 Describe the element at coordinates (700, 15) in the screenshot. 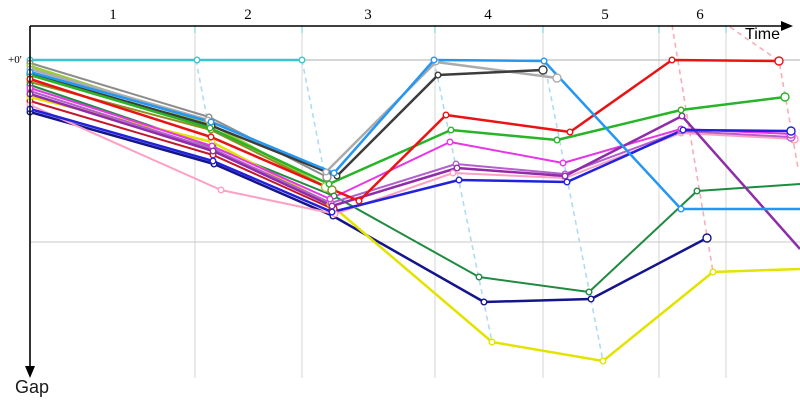

I see `time-tick-6: 6` at that location.